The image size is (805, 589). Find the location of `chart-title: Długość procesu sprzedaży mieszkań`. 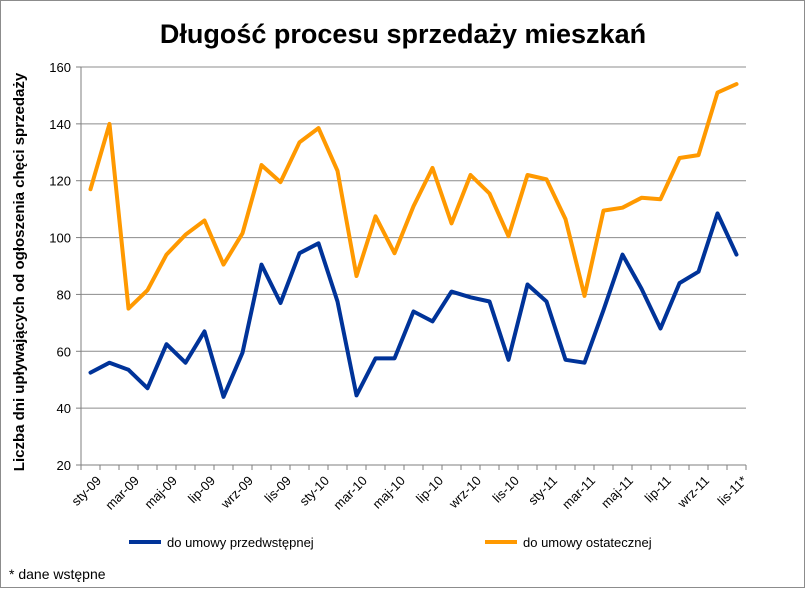

chart-title: Długość procesu sprzedaży mieszkań is located at coordinates (403, 34).